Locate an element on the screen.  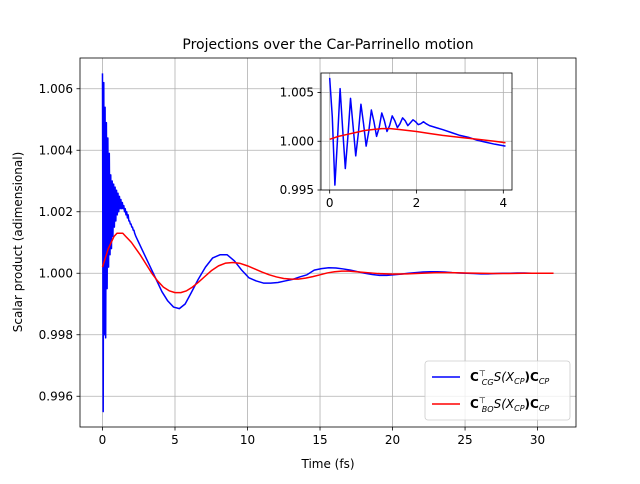
legend-bo-sup: ⊤ is located at coordinates (482, 400).